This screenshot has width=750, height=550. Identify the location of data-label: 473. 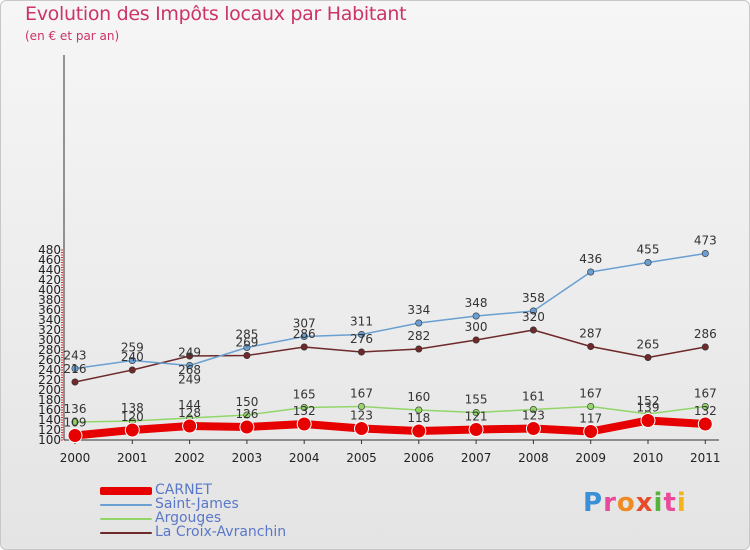
(705, 241).